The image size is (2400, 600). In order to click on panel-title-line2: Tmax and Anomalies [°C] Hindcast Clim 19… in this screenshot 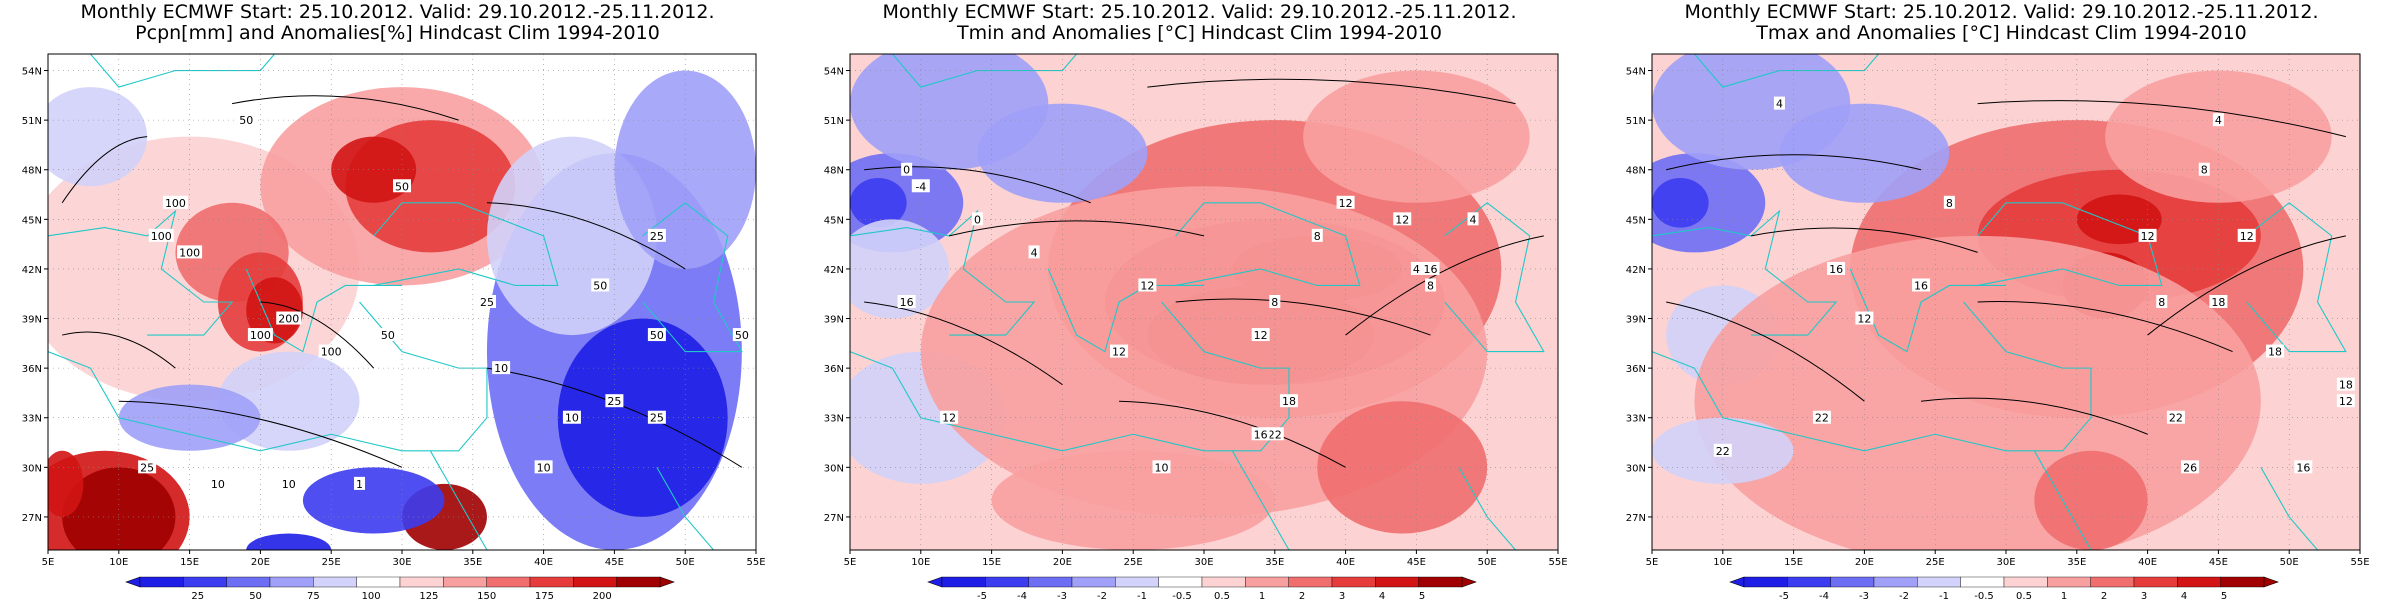, I will do `click(2001, 33)`.